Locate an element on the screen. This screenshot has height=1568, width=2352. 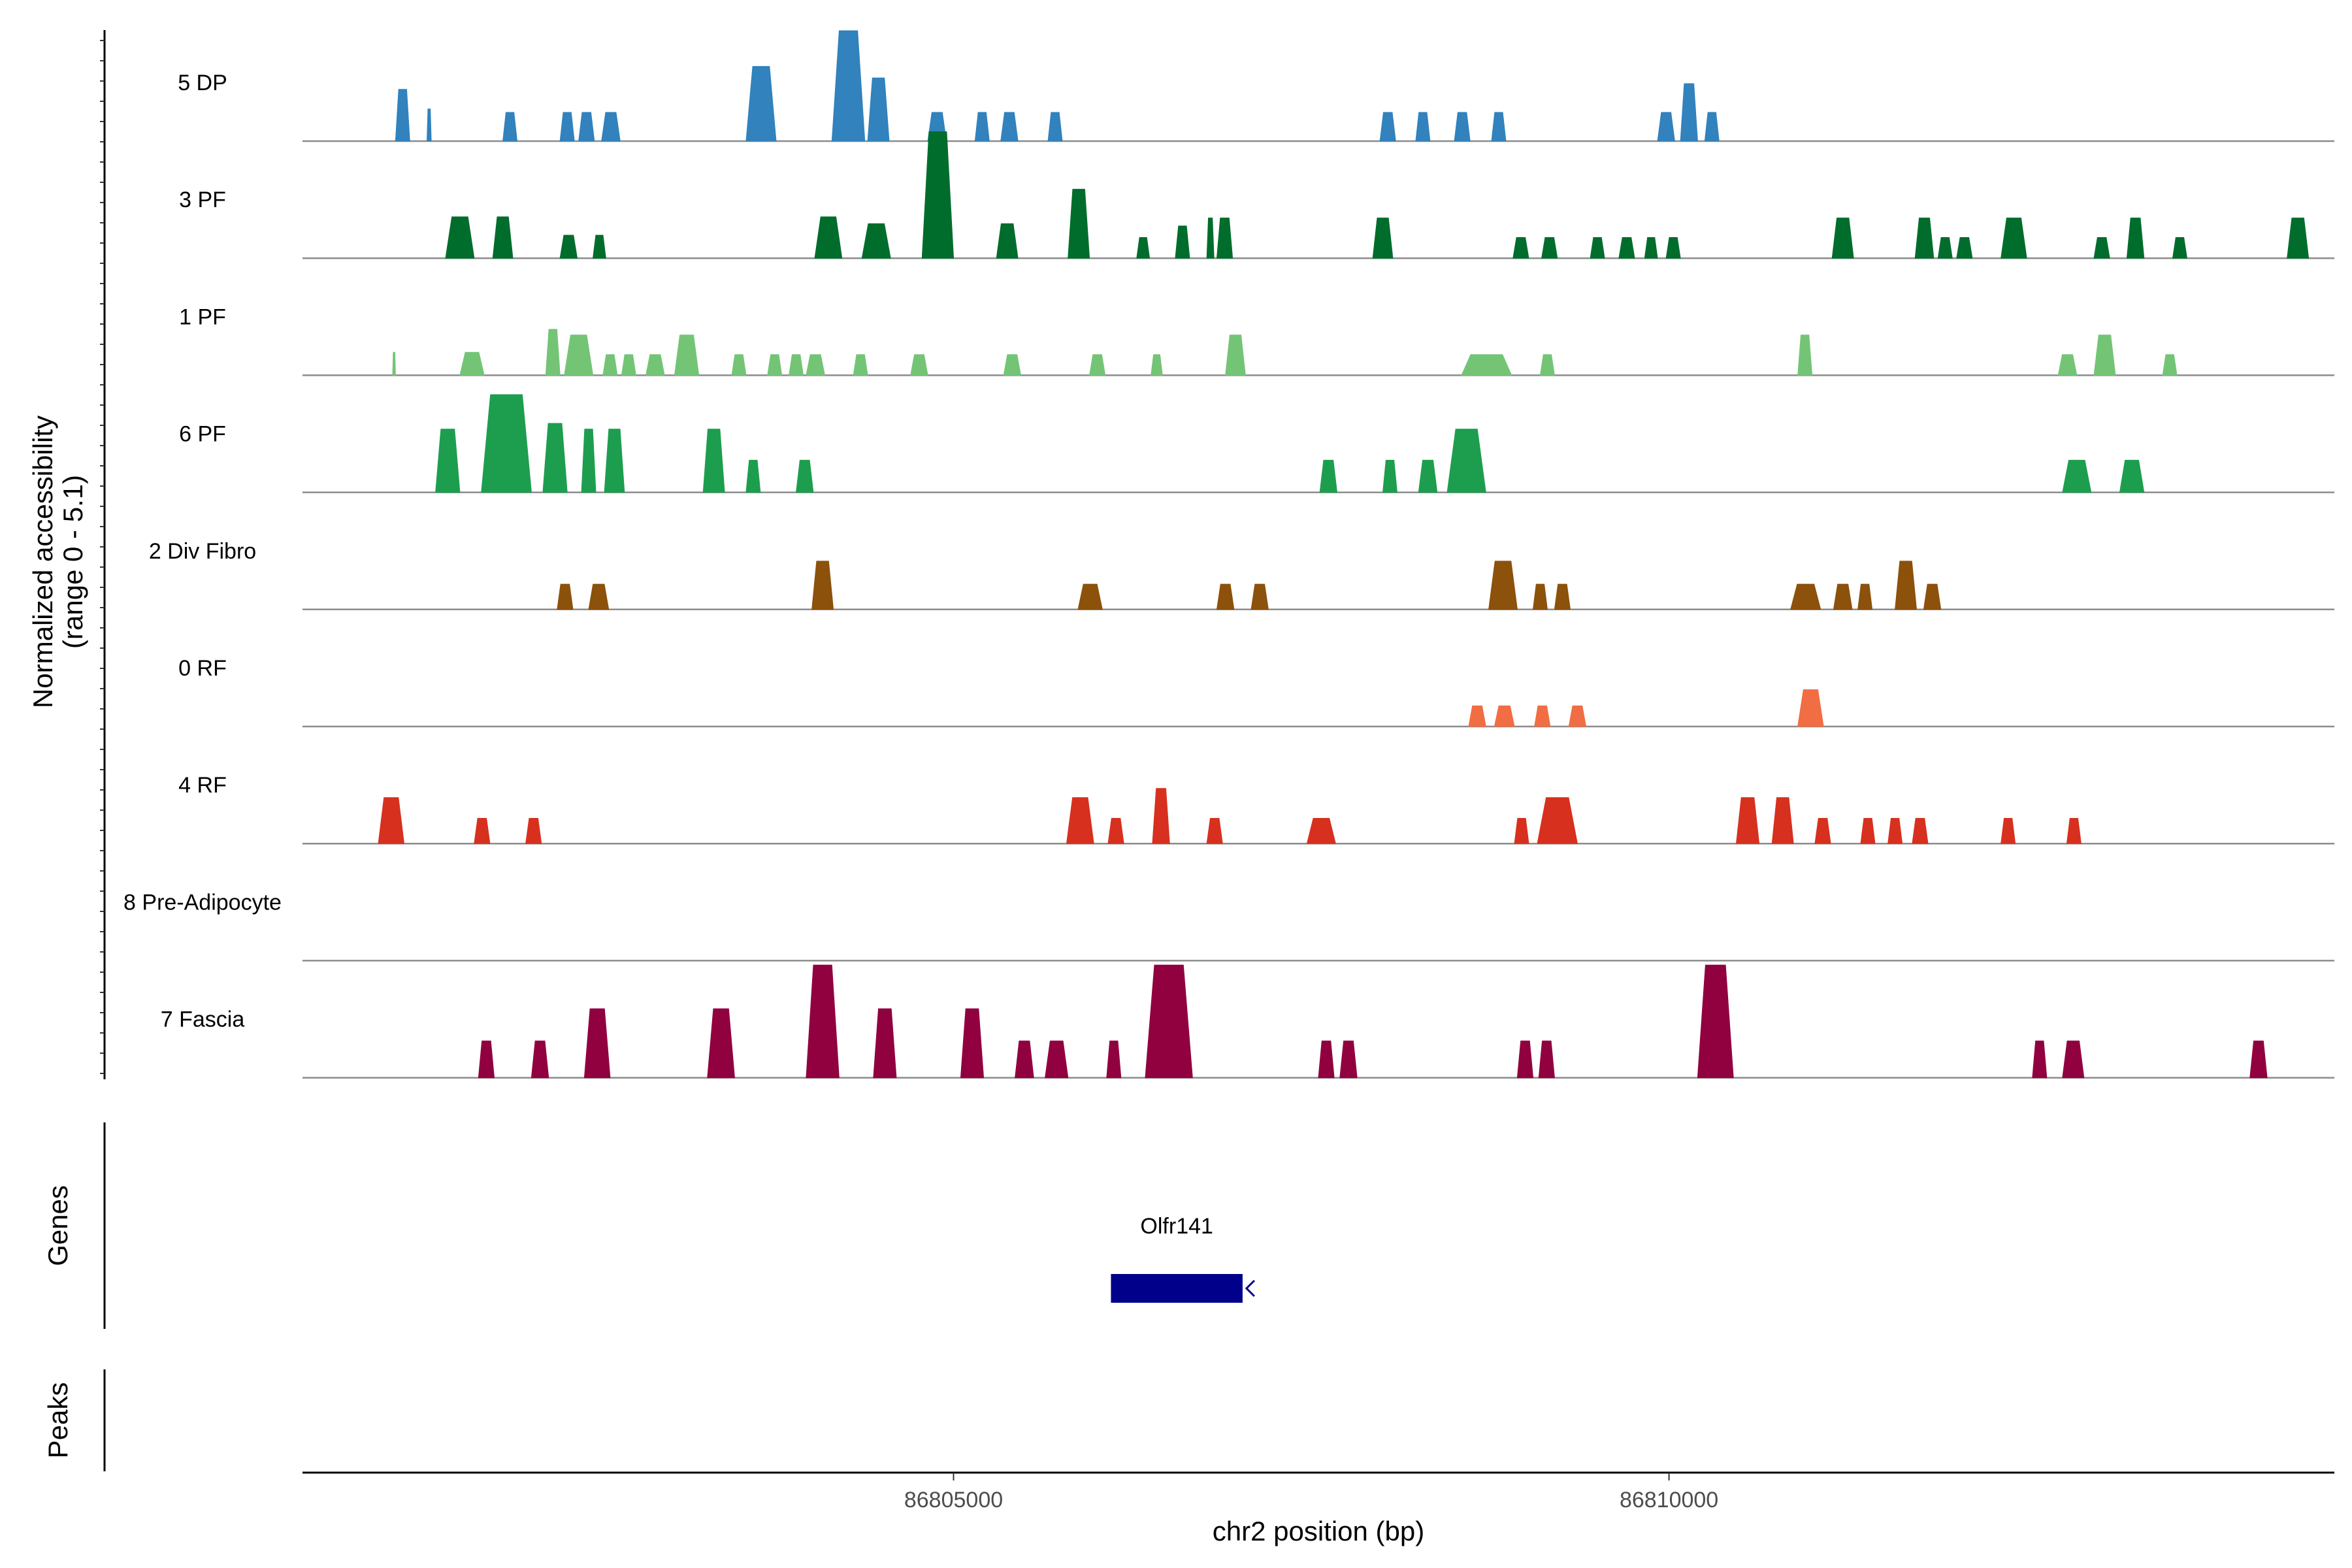
track-6-pf: 6 PF is located at coordinates (1256, 443).